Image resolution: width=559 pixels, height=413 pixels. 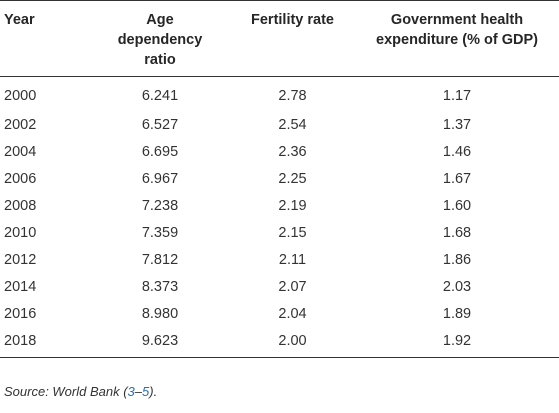 I want to click on cell-age-dependency: 7.359, so click(x=160, y=232).